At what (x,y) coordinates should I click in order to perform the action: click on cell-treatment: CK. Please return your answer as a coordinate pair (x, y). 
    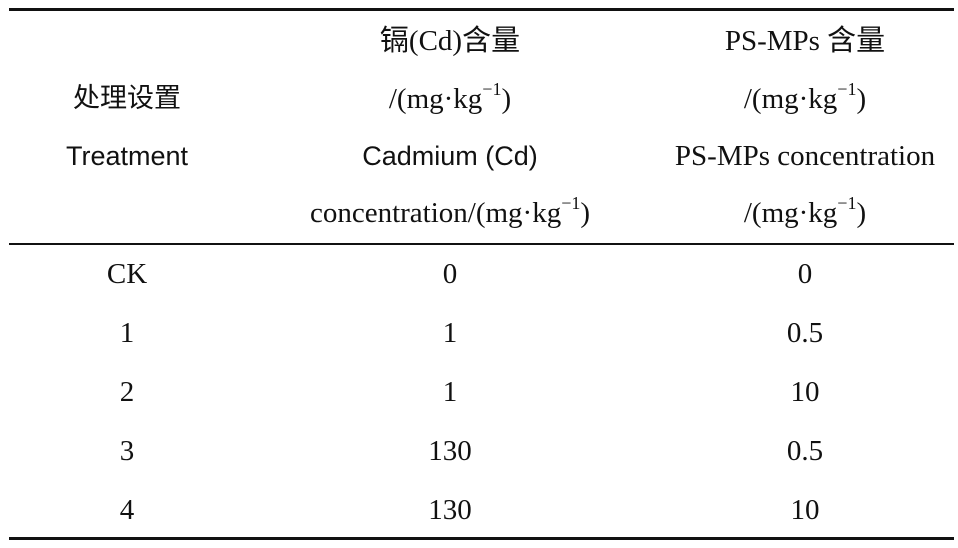
    Looking at the image, I should click on (127, 274).